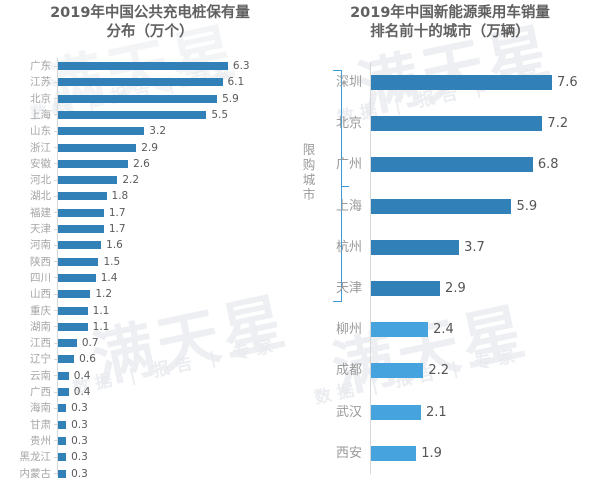  Describe the element at coordinates (236, 82) in the screenshot. I see `bar-value-label: 6.1` at that location.